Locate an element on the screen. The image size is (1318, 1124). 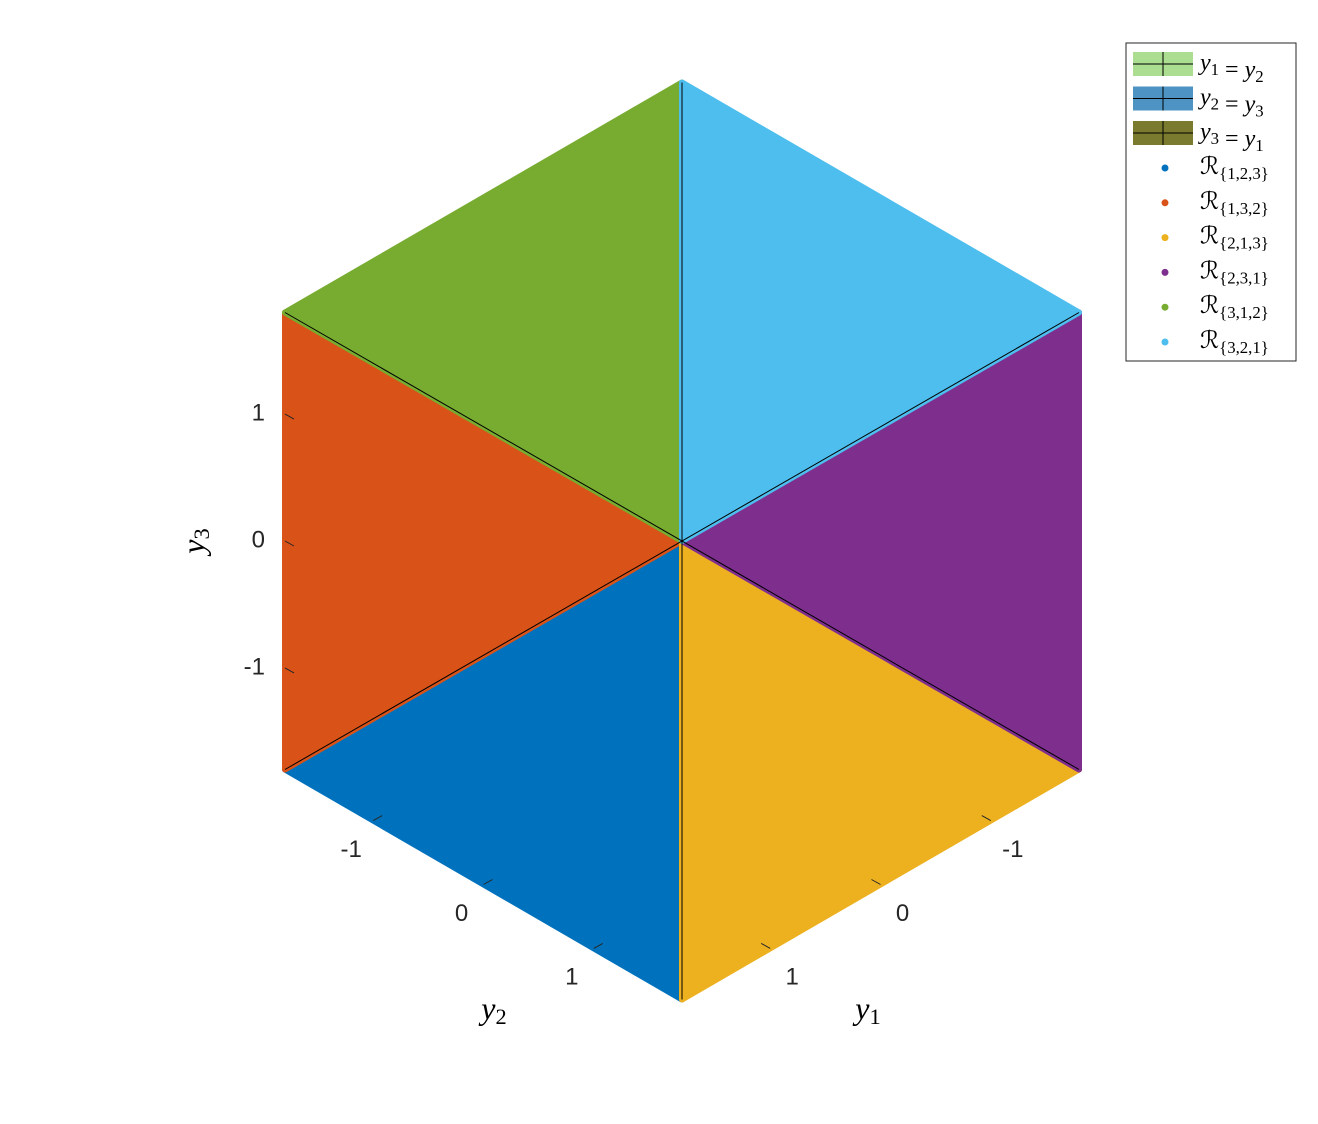
y-axis-label: y2 is located at coordinates (492, 1009).